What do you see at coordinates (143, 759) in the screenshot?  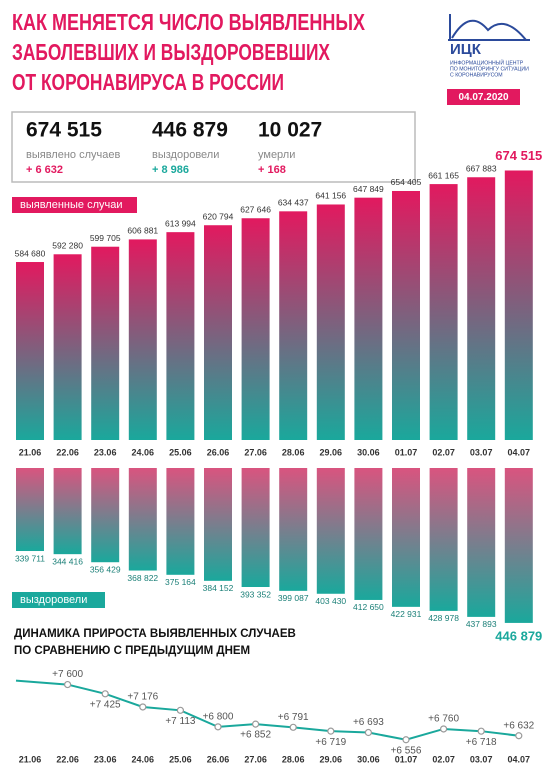 I see `x-tick-label: 24.06` at bounding box center [143, 759].